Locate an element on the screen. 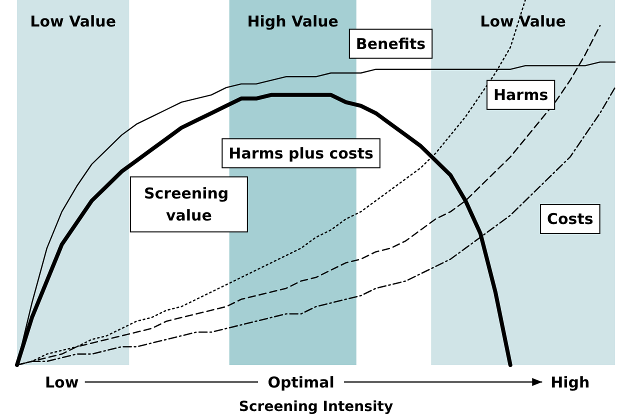  series-label: Harms is located at coordinates (520, 95).